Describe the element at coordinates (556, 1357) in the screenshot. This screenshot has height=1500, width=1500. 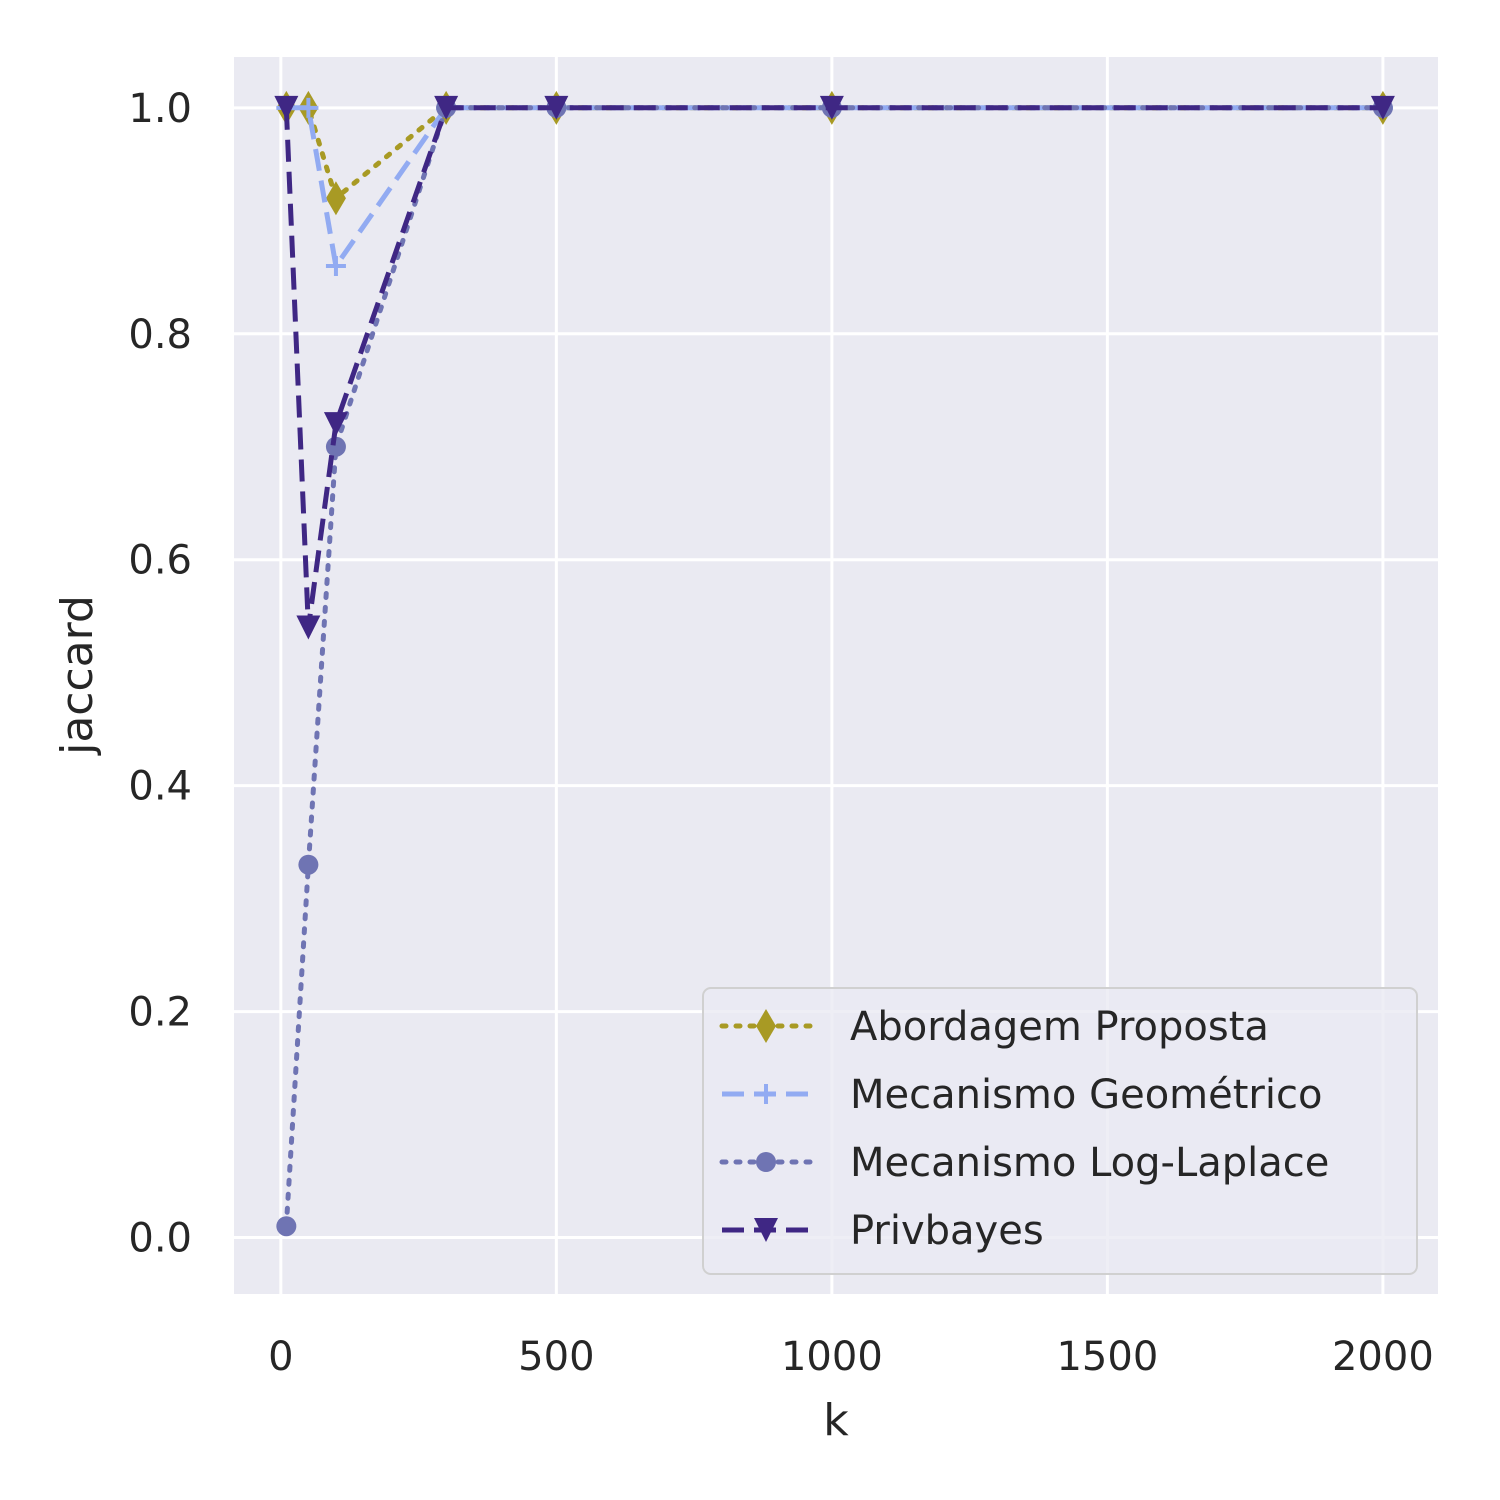
I see `x-tick-label: 500` at that location.